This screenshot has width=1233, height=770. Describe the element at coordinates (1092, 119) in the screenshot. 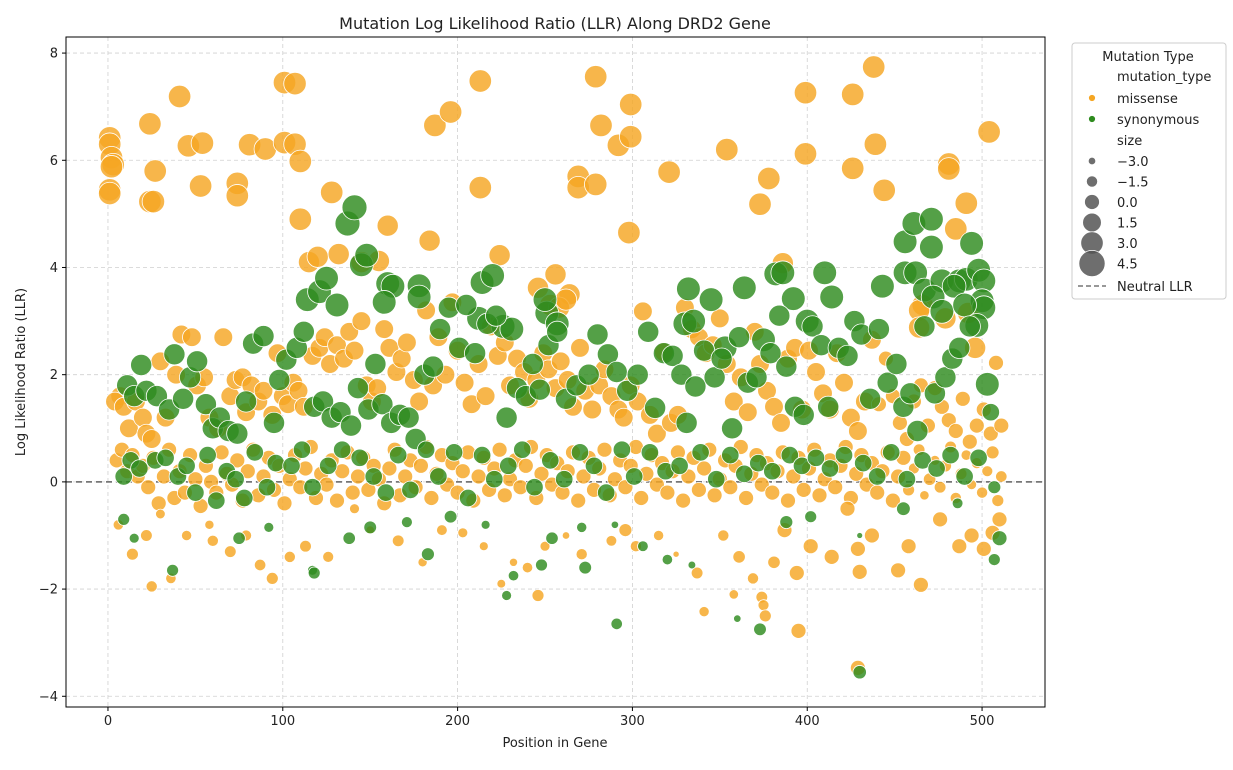

I see `legend-synonymous-marker` at that location.